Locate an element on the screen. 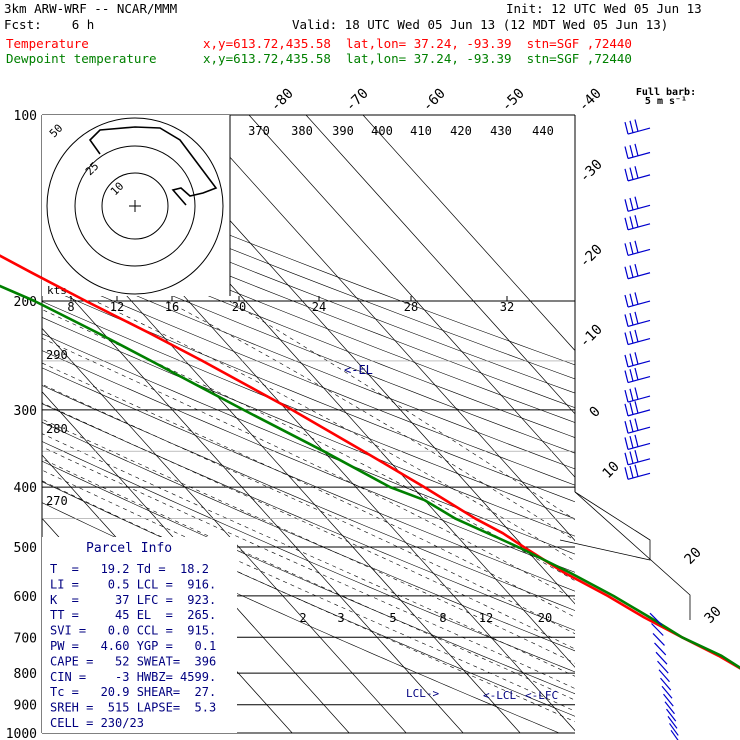  barb-legend: Full barb: is located at coordinates (666, 92).